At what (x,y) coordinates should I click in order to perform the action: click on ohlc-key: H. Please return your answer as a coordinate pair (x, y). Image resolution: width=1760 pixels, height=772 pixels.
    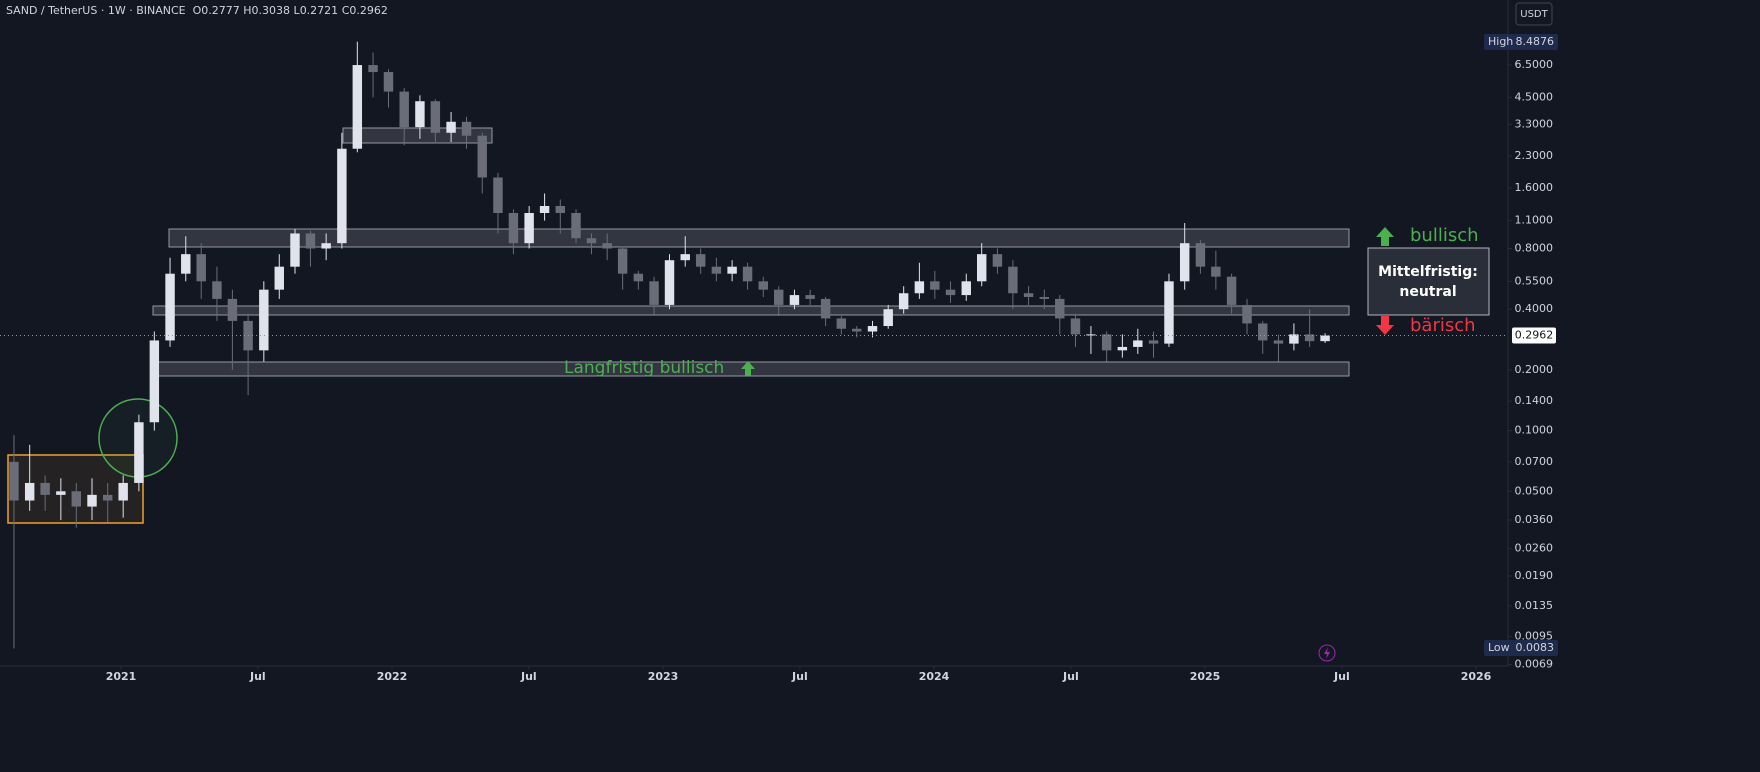
    Looking at the image, I should click on (247, 10).